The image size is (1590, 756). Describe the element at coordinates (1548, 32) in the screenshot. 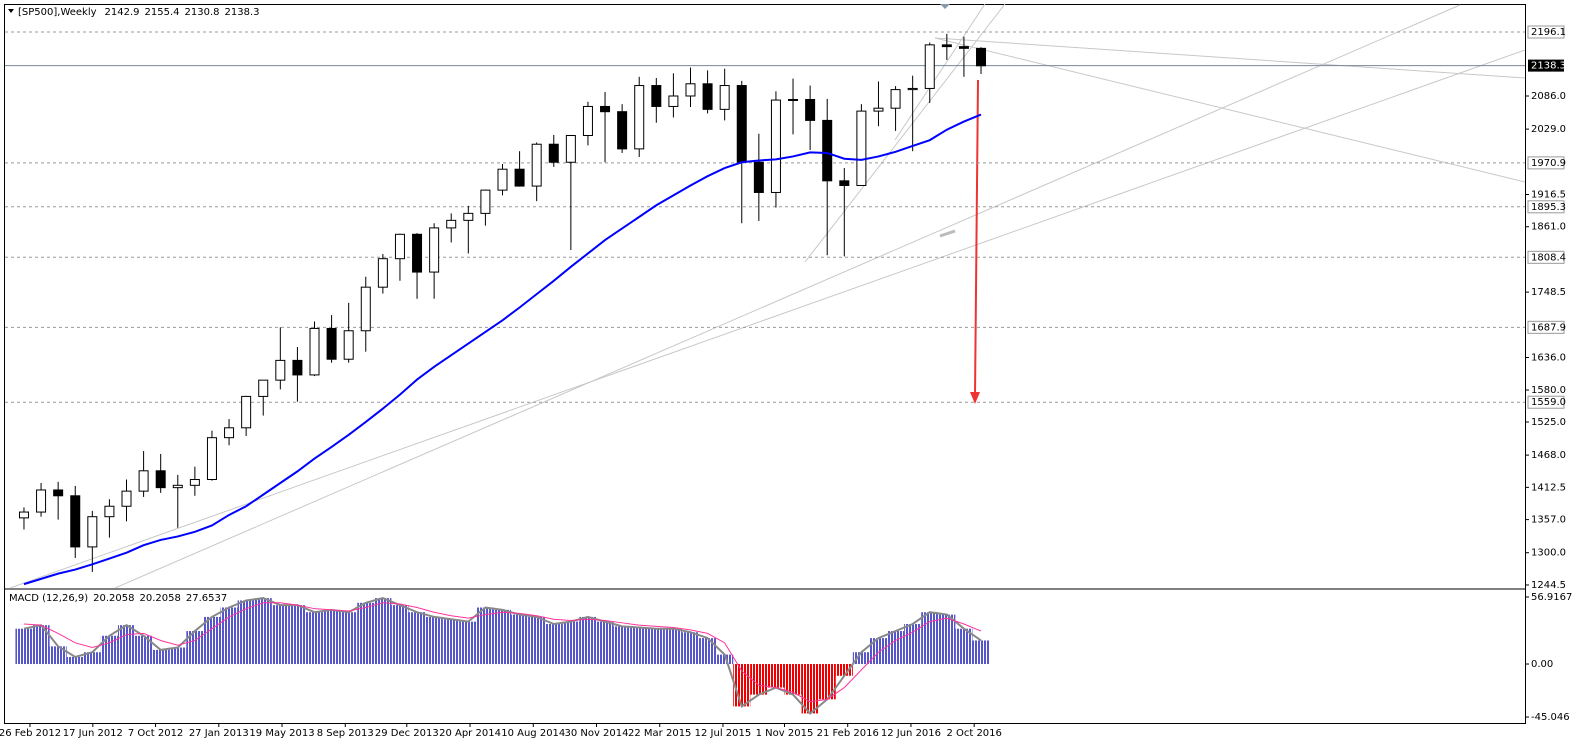

I see `level-label: 2196.1` at that location.